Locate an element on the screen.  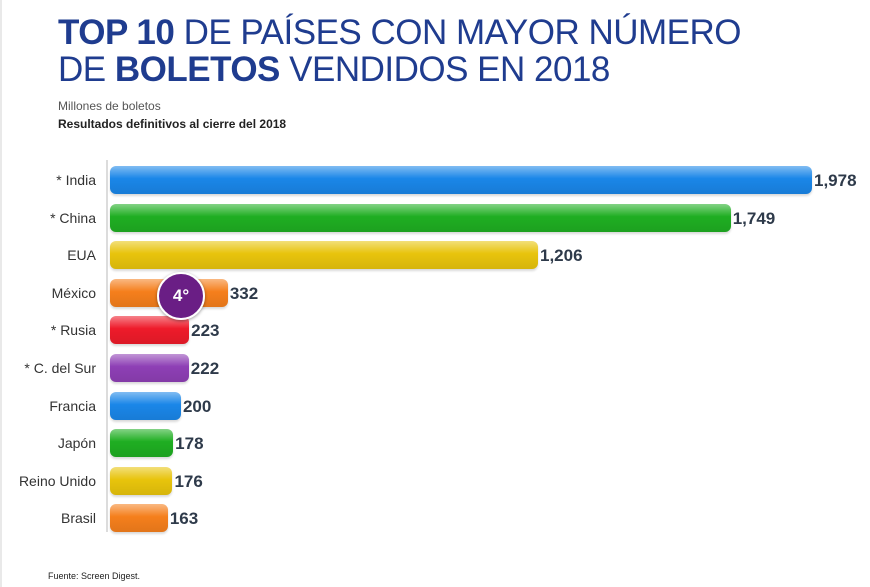
category-label: Japón is located at coordinates (76, 443).